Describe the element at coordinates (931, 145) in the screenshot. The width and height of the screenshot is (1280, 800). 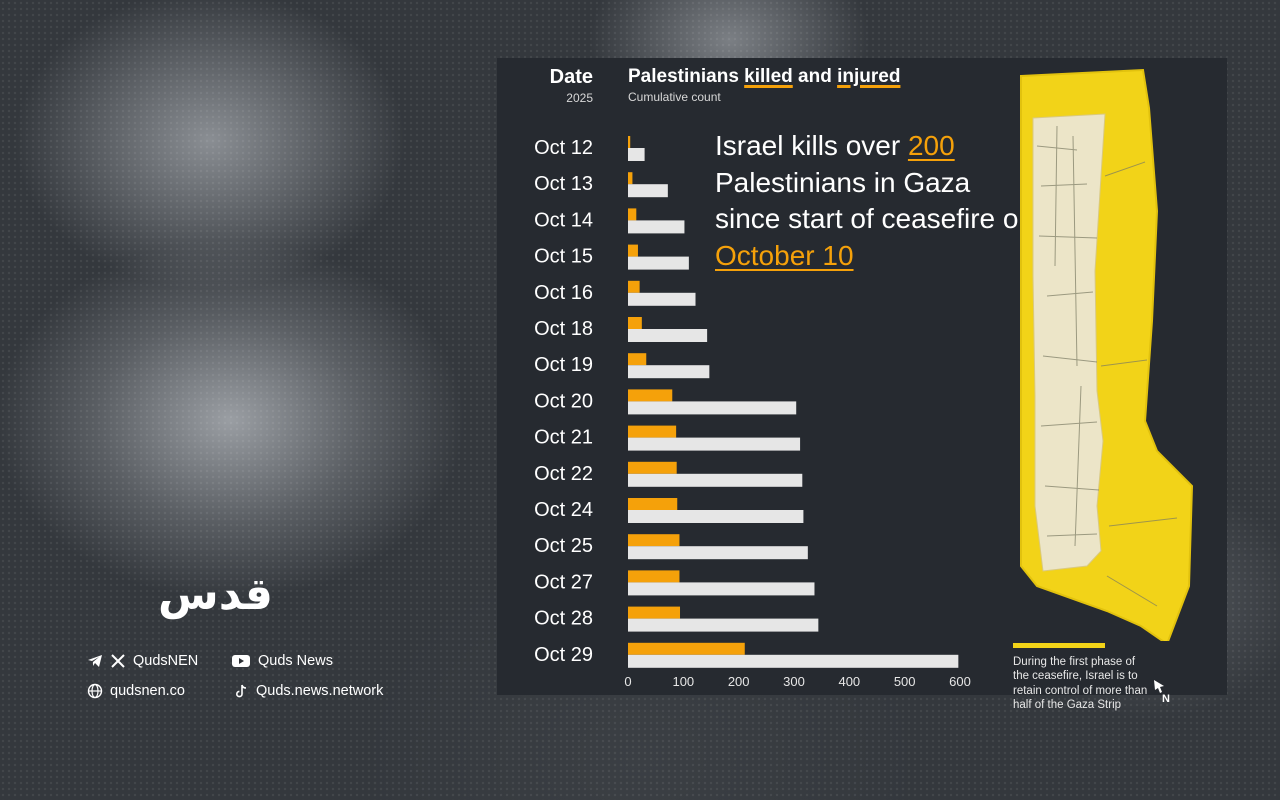
I see `headline-number: 200` at that location.